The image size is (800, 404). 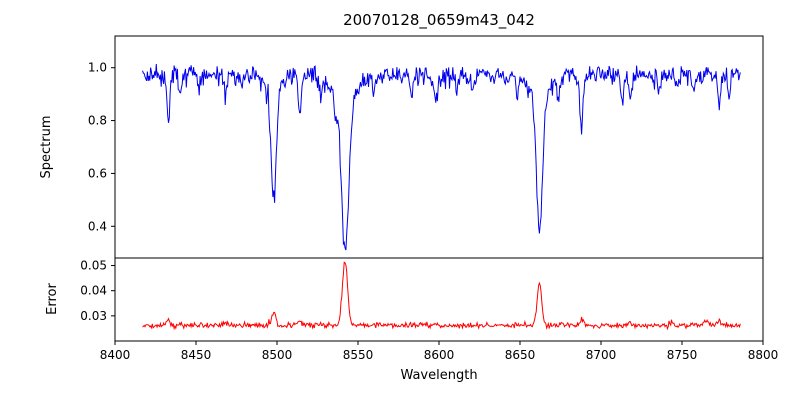 I want to click on x-tick-label: 8400, so click(x=115, y=355).